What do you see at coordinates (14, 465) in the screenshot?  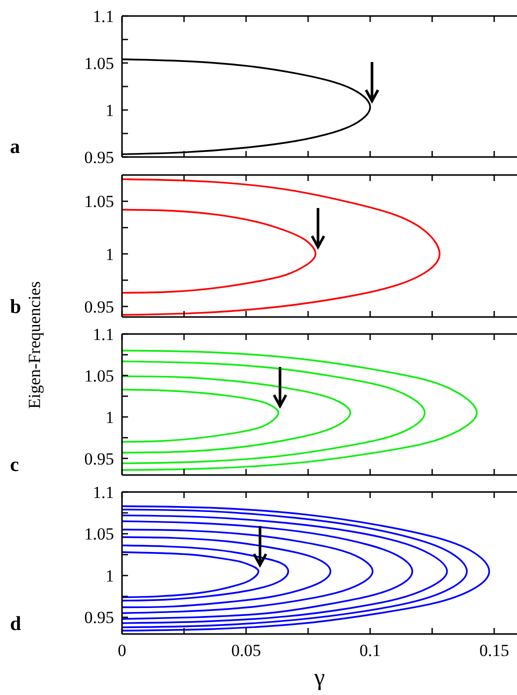 I see `text: c` at bounding box center [14, 465].